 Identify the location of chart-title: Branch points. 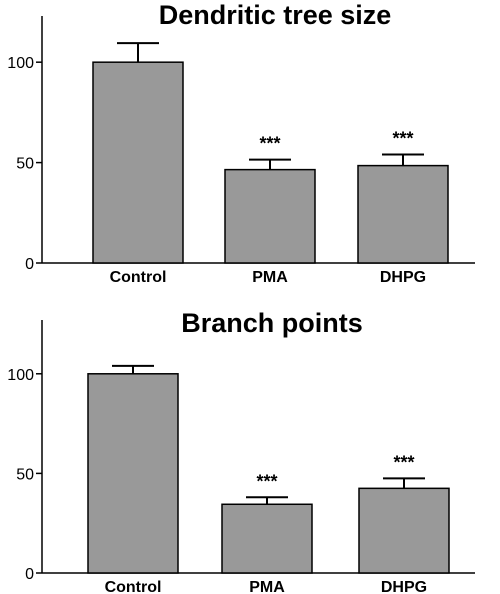
(272, 323).